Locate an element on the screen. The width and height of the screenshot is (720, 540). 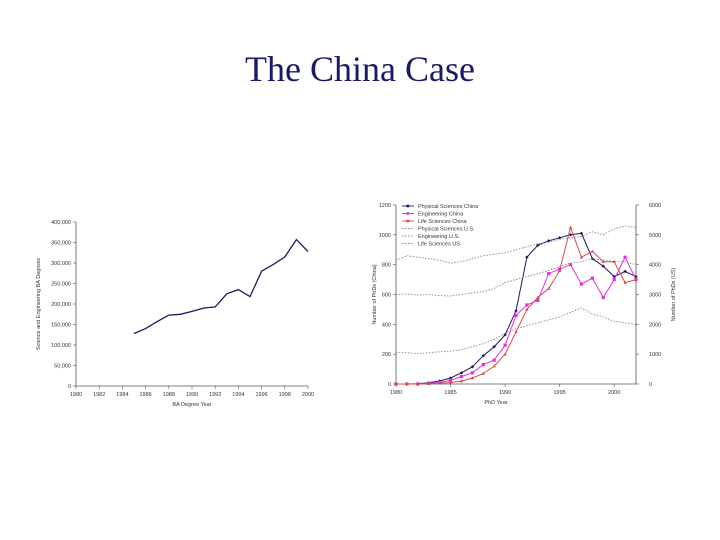
x-tick-label: 1982 is located at coordinates (99, 395).